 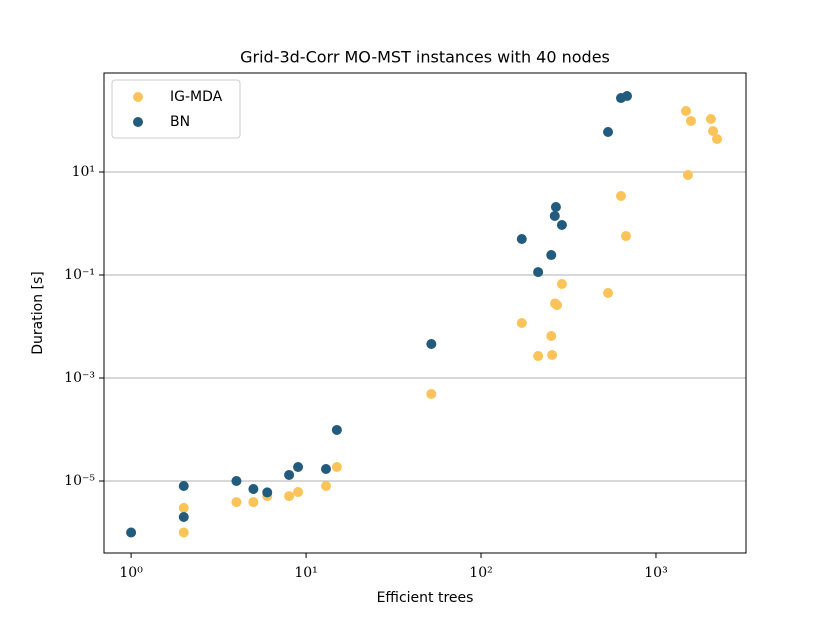 I want to click on legend-label: IG-MDA, so click(x=196, y=97).